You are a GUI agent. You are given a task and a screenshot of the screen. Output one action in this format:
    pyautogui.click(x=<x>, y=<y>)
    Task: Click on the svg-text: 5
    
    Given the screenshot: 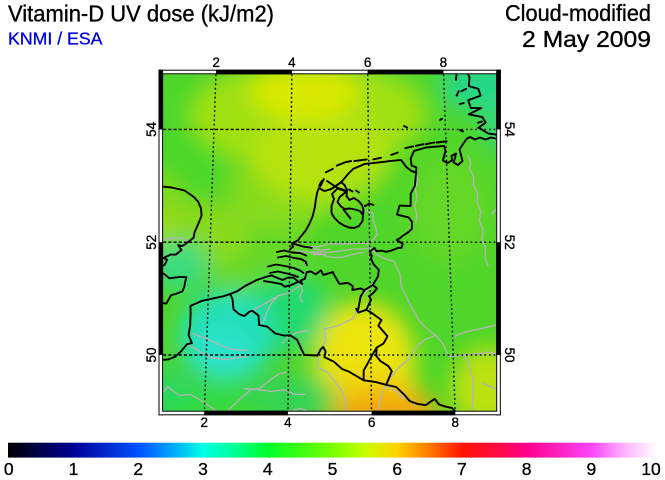 What is the action you would take?
    pyautogui.click(x=333, y=469)
    